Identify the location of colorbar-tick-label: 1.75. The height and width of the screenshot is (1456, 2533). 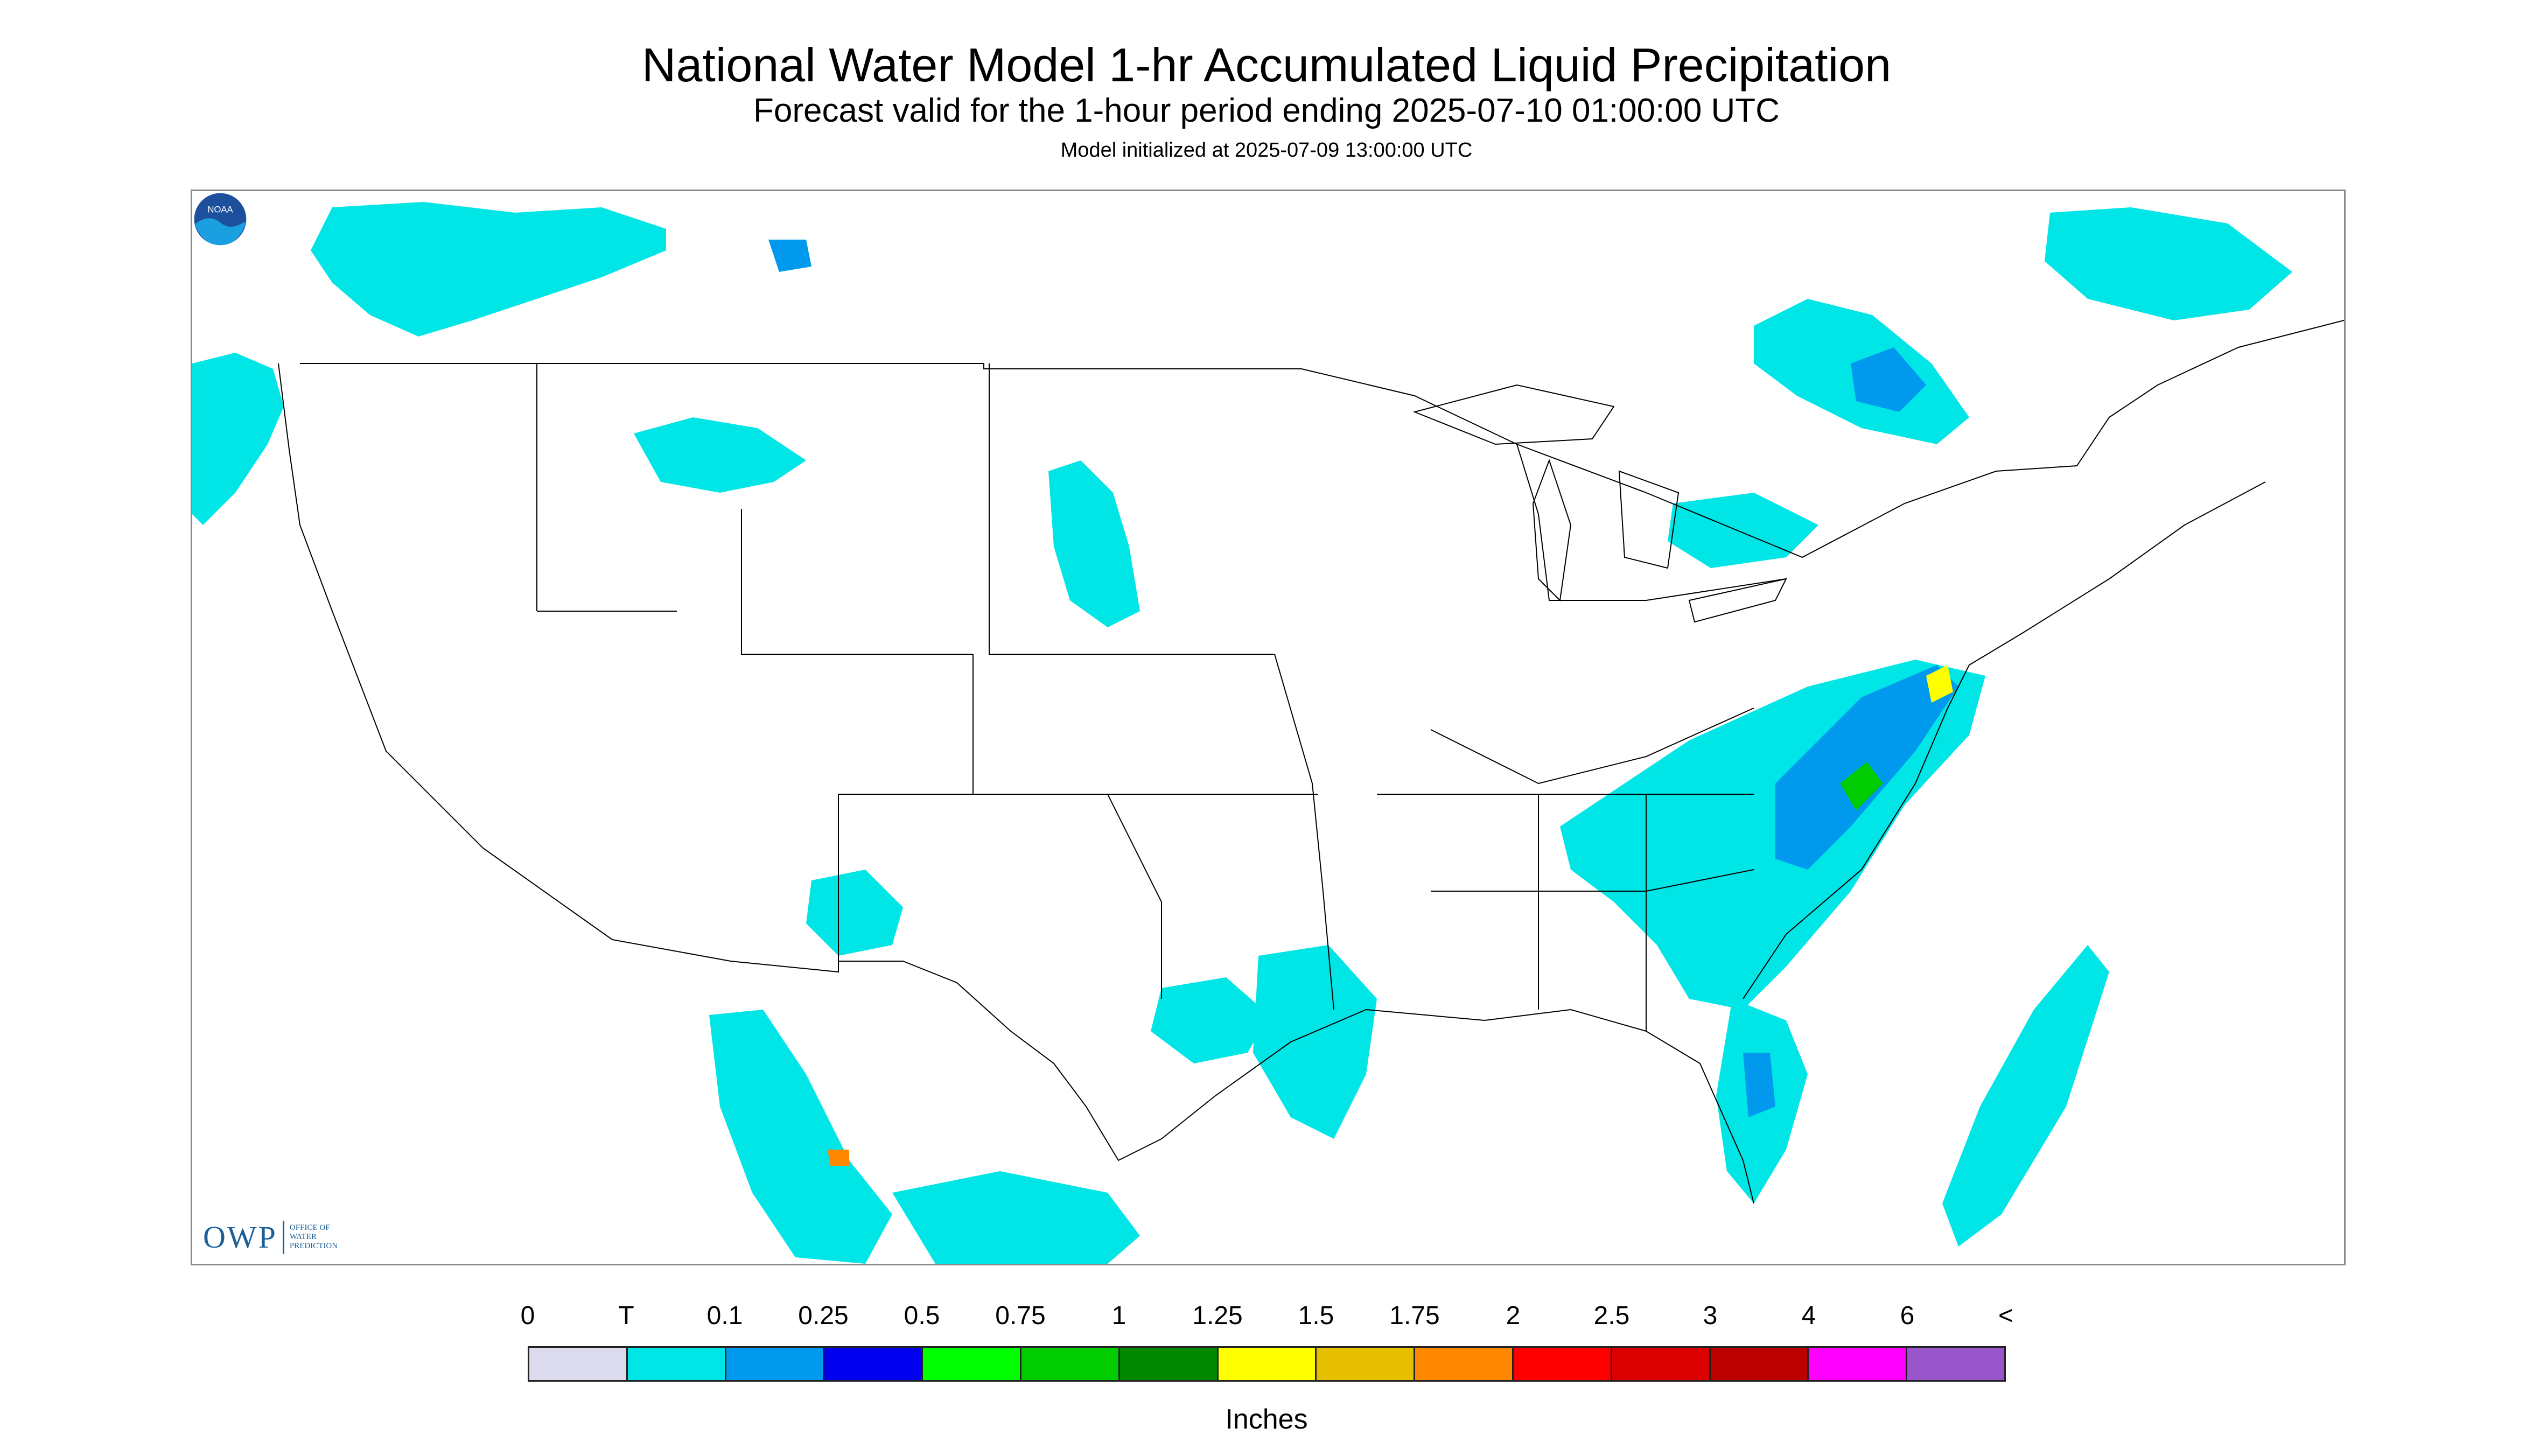
(1414, 1315).